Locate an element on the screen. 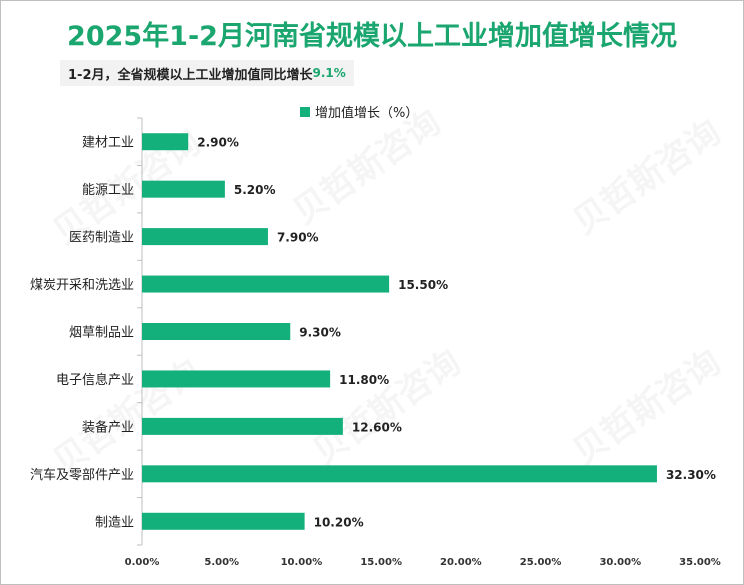 This screenshot has width=744, height=585. x-tick-label: 35.00% is located at coordinates (700, 562).